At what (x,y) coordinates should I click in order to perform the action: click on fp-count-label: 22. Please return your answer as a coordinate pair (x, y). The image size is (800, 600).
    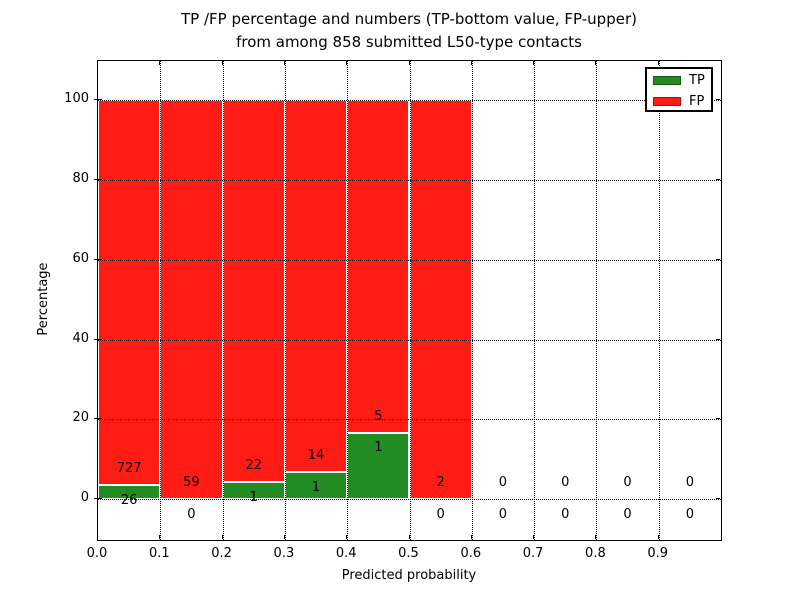
    Looking at the image, I should click on (254, 465).